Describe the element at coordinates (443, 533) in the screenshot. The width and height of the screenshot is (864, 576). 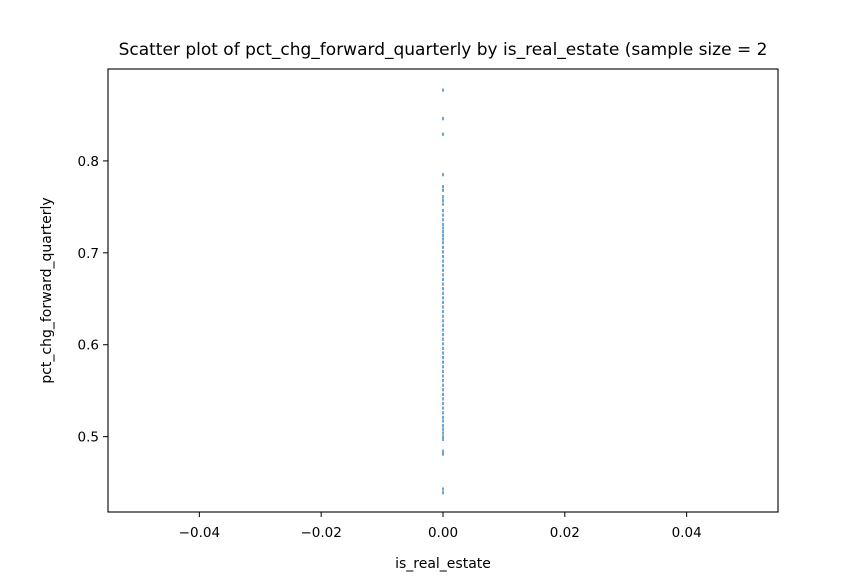
I see `x-tick-label: 0.00` at that location.